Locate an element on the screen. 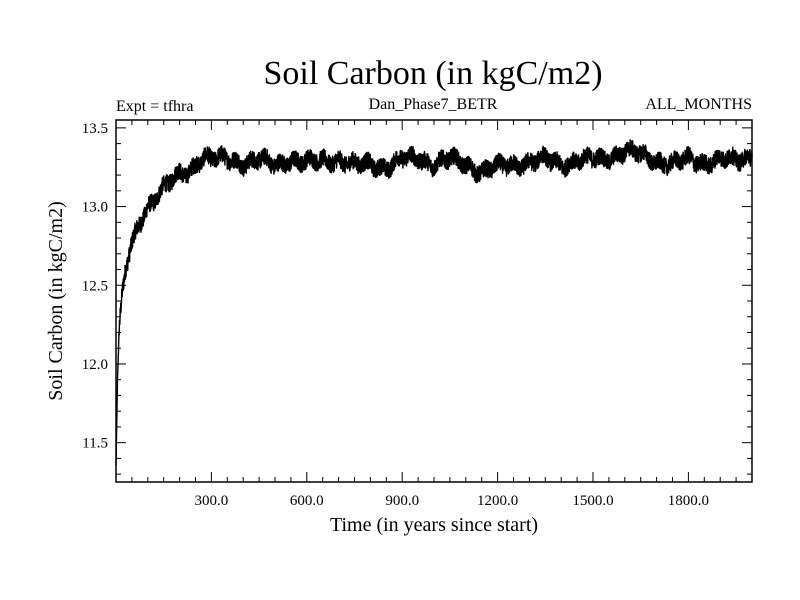 This screenshot has height=600, width=800. x-tick-label: 1200.0 is located at coordinates (497, 501).